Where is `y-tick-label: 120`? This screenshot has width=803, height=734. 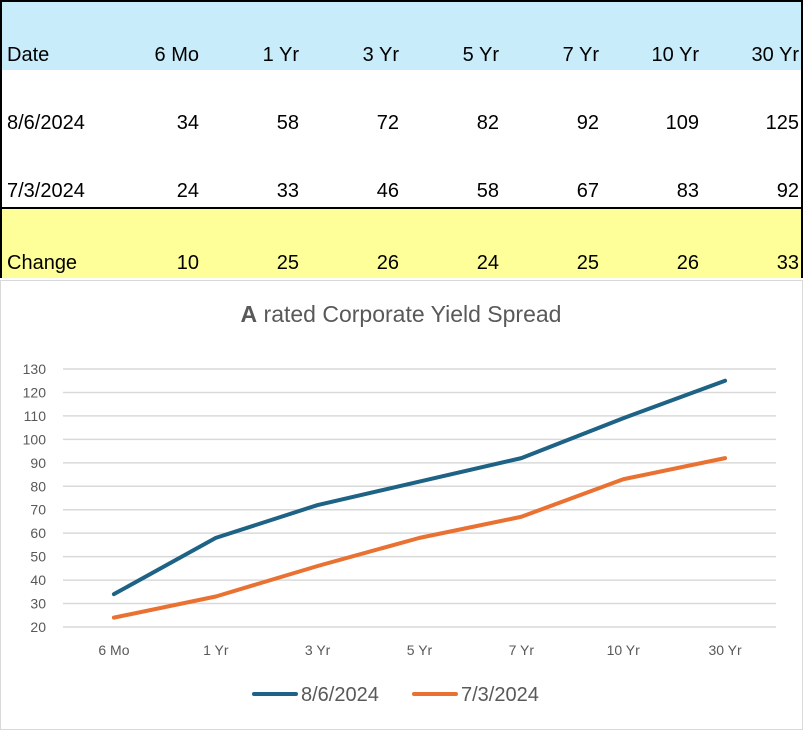
y-tick-label: 120 is located at coordinates (35, 392).